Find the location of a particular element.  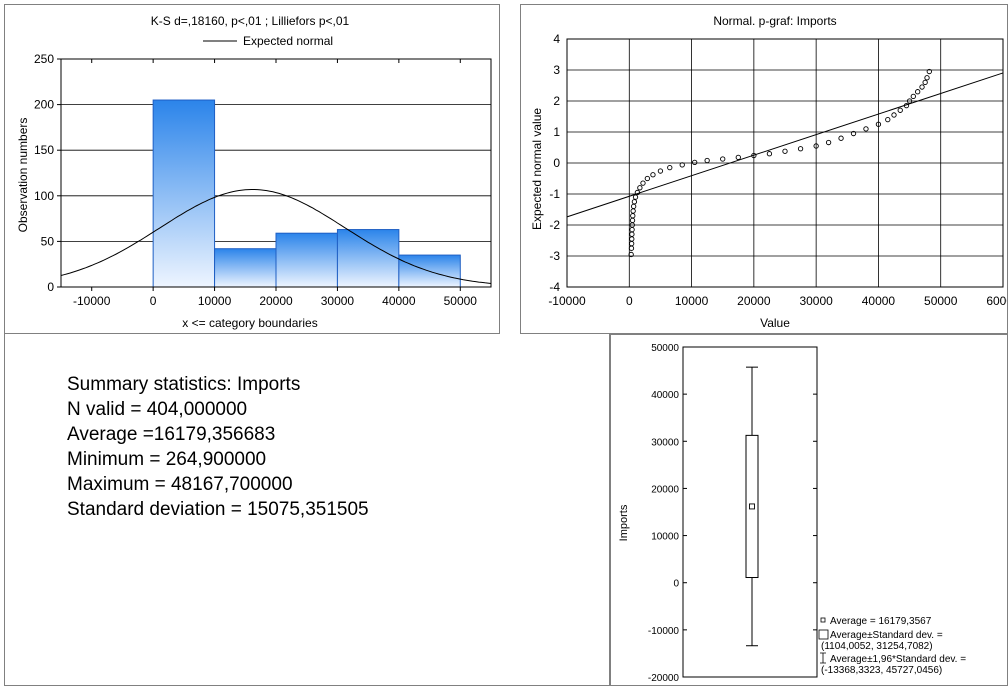

probplot-xlabel: Value is located at coordinates (775, 323).